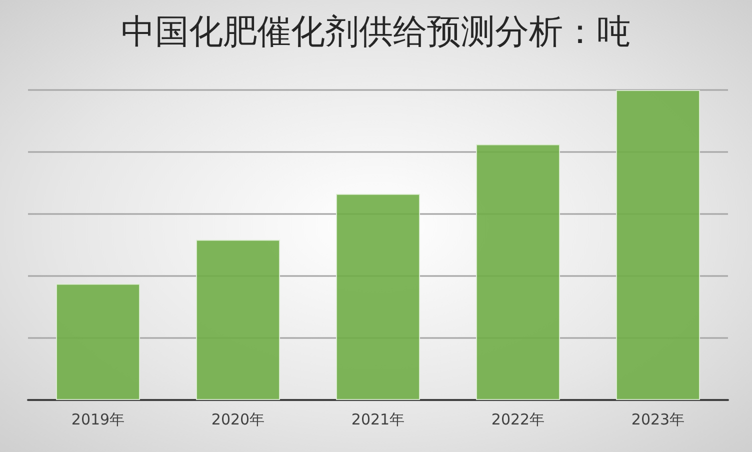 The height and width of the screenshot is (452, 752). I want to click on x-tick-label: 2021年, so click(378, 419).